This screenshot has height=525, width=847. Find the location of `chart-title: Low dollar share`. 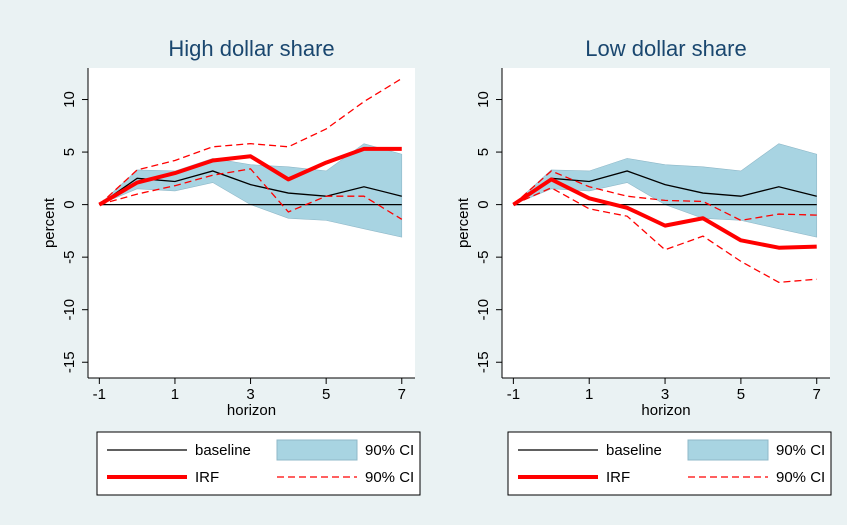

chart-title: Low dollar share is located at coordinates (665, 48).